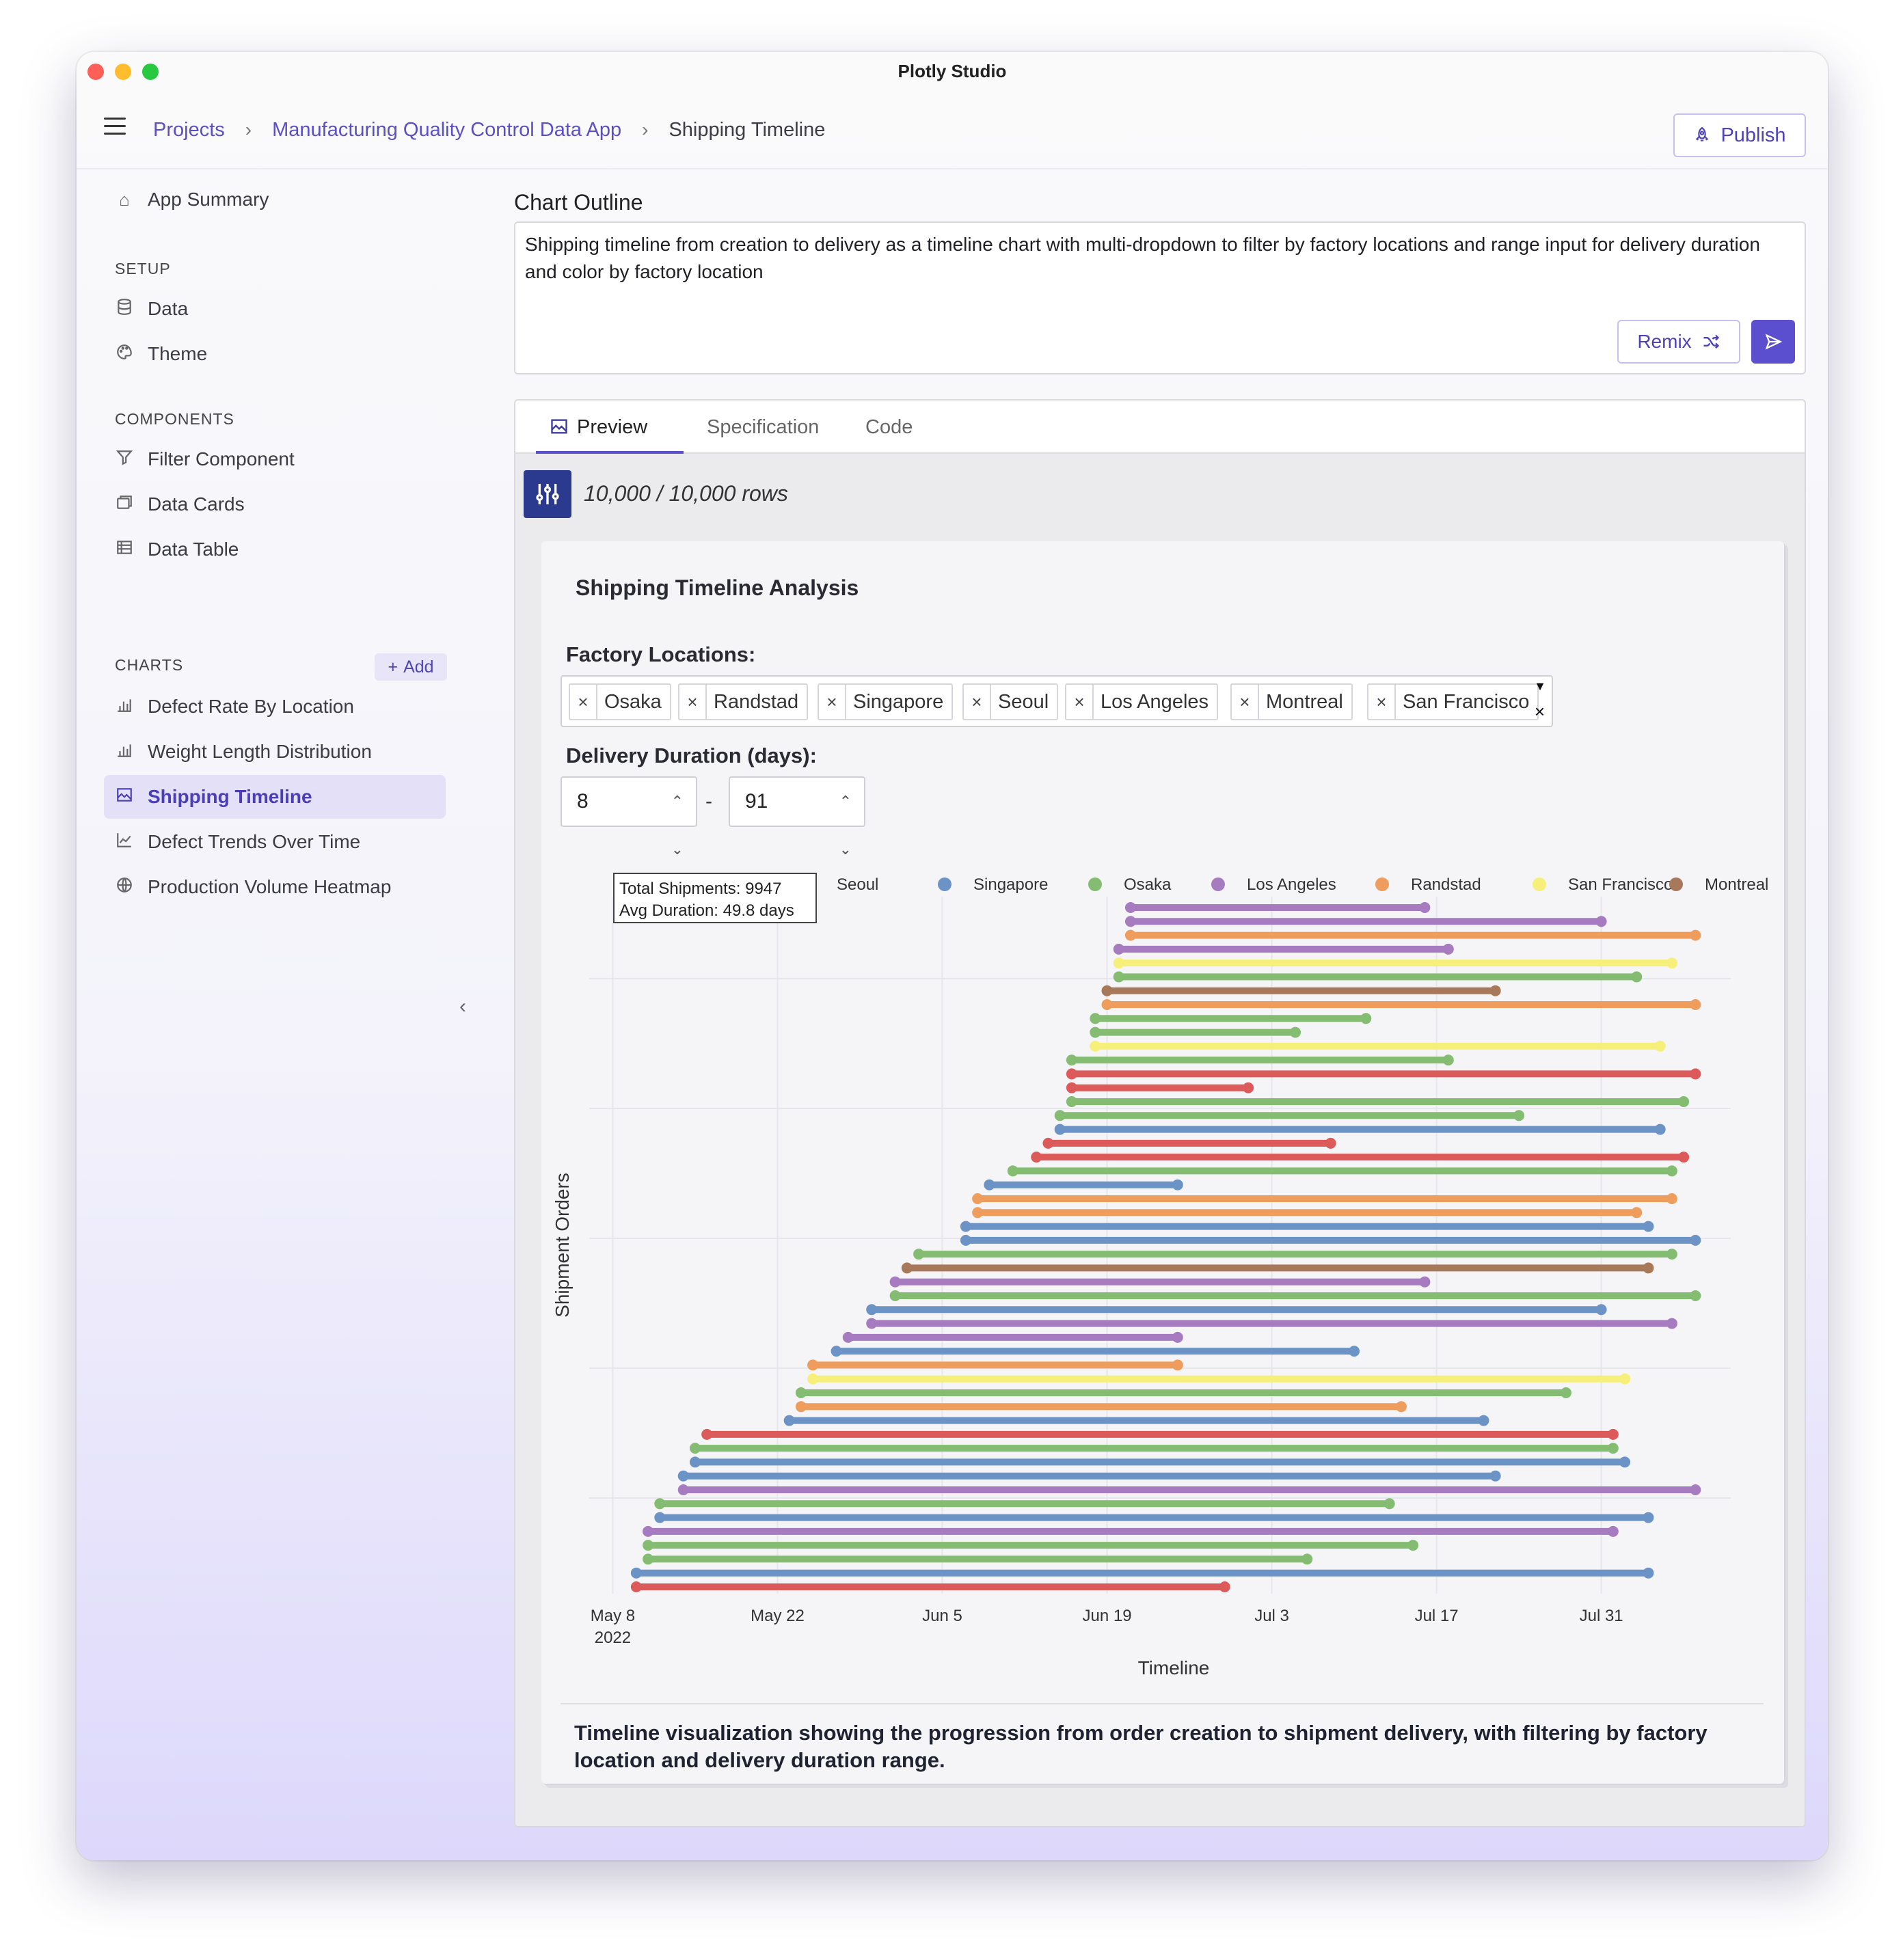 This screenshot has height=1960, width=1903. What do you see at coordinates (124, 797) in the screenshot?
I see `image-chart-icon` at bounding box center [124, 797].